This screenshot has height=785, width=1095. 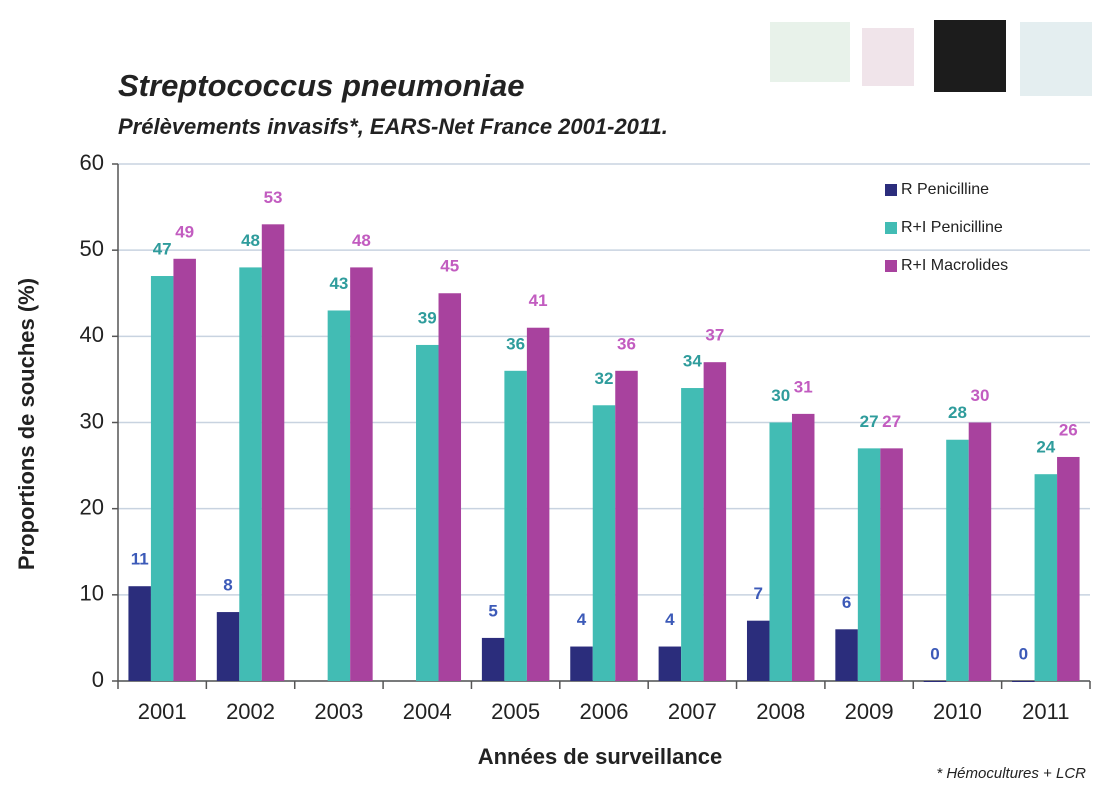 I want to click on data-label: 6, so click(x=846, y=602).